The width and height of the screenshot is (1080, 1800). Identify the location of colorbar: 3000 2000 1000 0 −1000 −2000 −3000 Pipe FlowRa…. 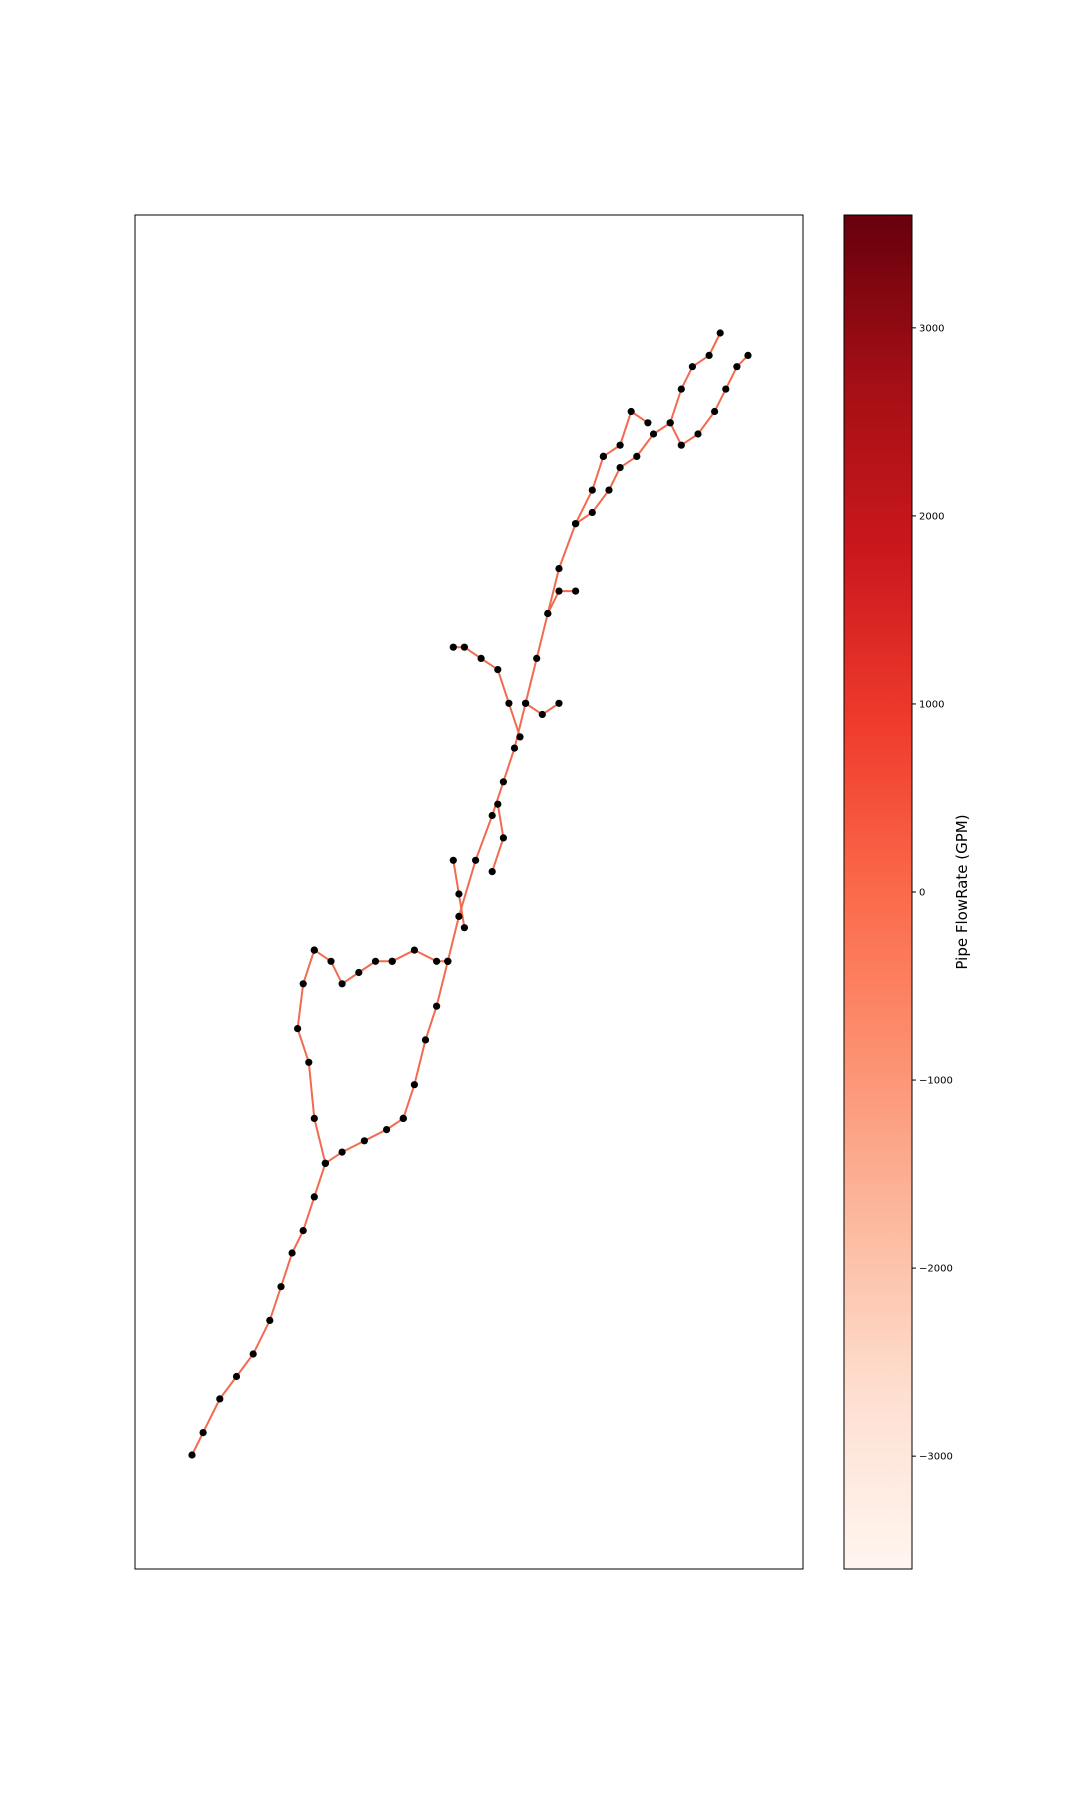
(907, 892).